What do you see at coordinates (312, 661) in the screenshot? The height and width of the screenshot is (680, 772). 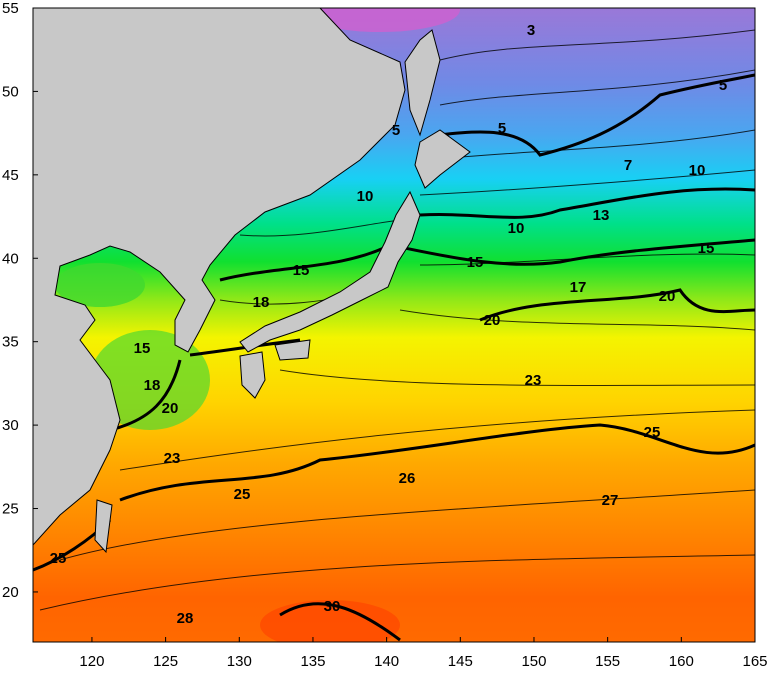 I see `x-tick-label: 135` at bounding box center [312, 661].